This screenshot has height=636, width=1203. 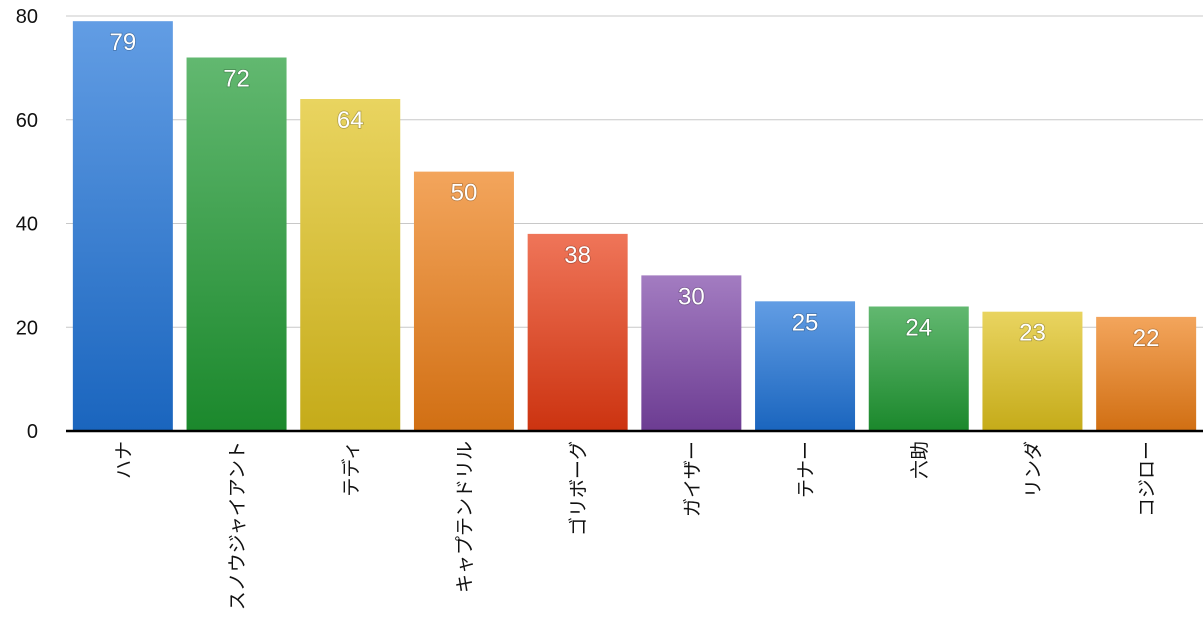 What do you see at coordinates (465, 517) in the screenshot?
I see `x-category-label: キャプテンドリル` at bounding box center [465, 517].